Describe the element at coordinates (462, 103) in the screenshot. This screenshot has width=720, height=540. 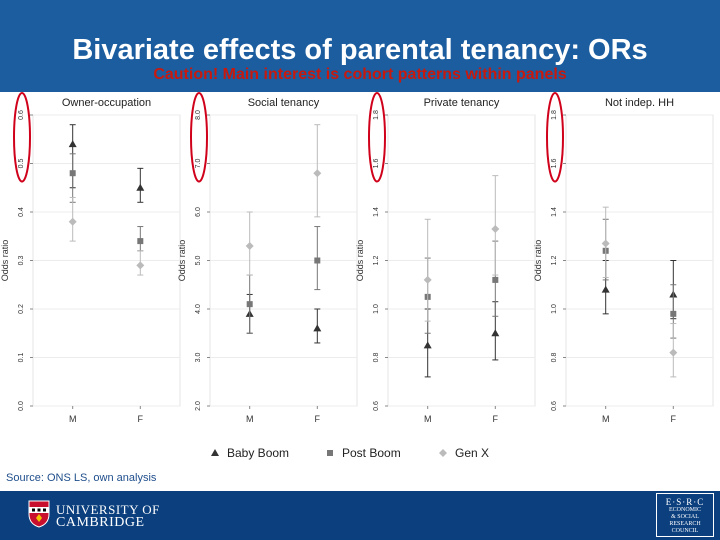
I see `panel-title: Private tenancy` at that location.